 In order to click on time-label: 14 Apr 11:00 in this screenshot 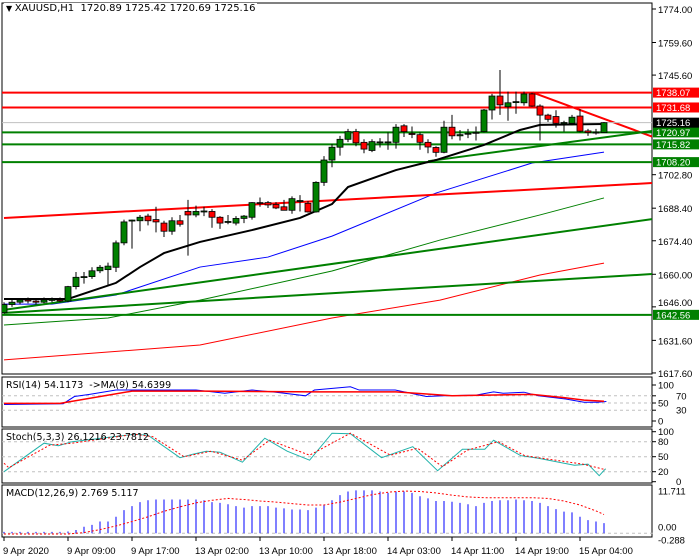, I will do `click(477, 551)`.